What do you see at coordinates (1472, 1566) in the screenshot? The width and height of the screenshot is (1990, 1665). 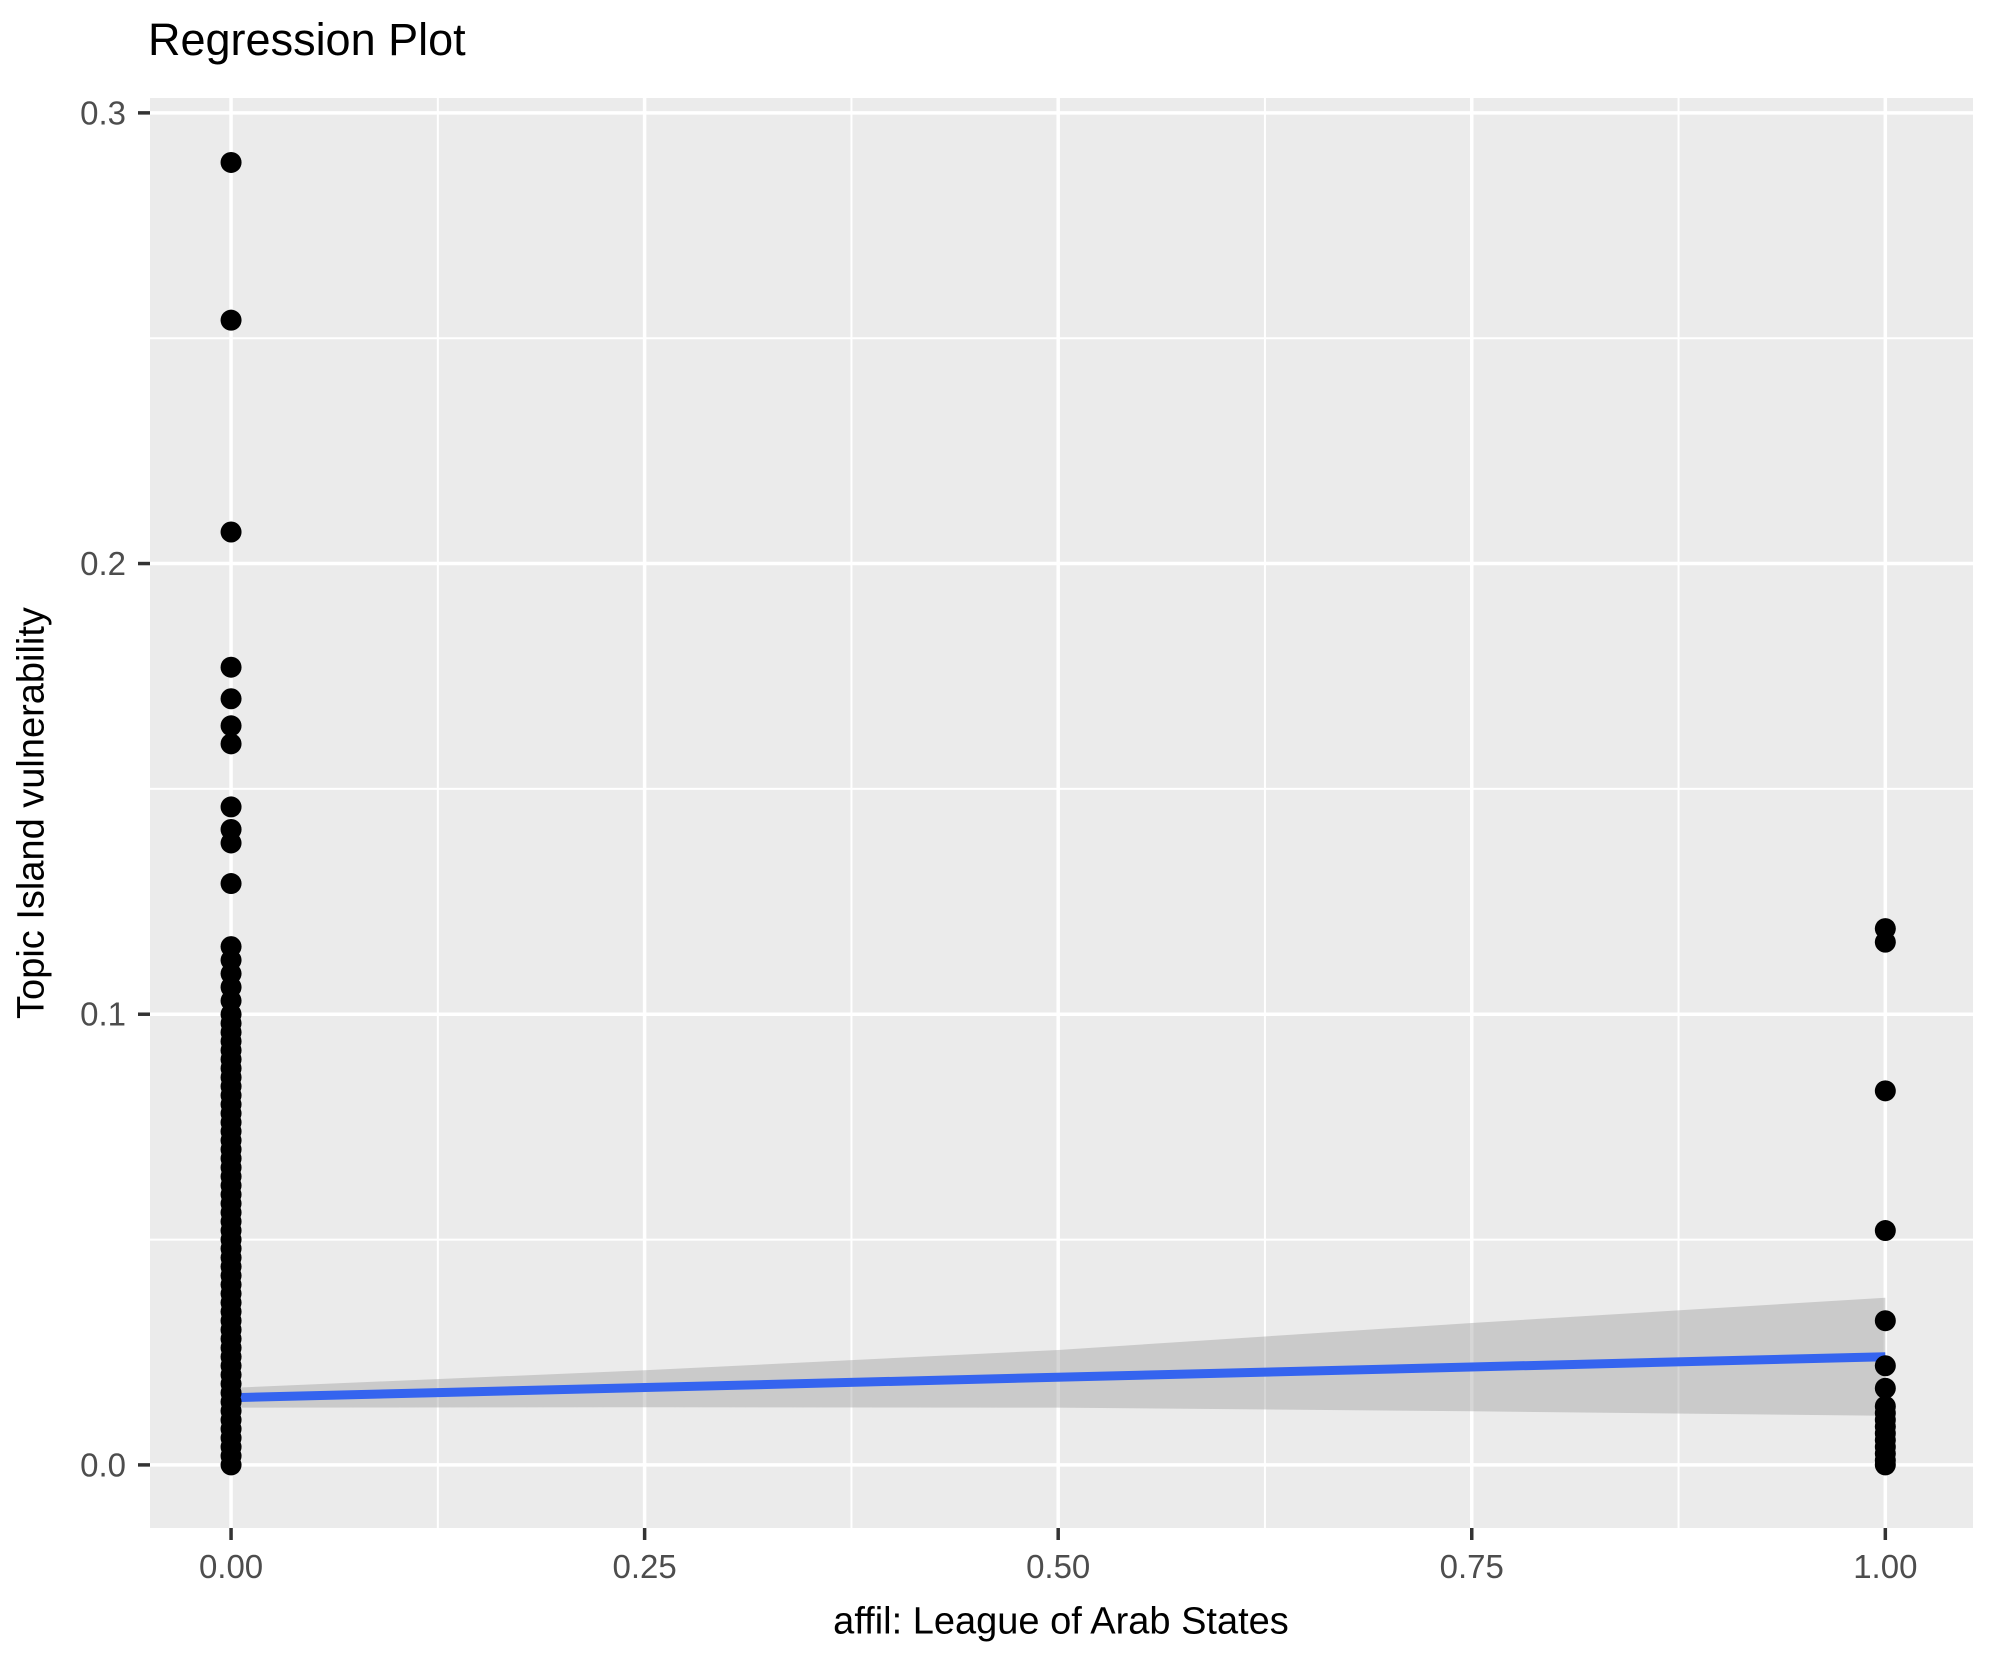 I see `x-tick-label: 0.75` at bounding box center [1472, 1566].